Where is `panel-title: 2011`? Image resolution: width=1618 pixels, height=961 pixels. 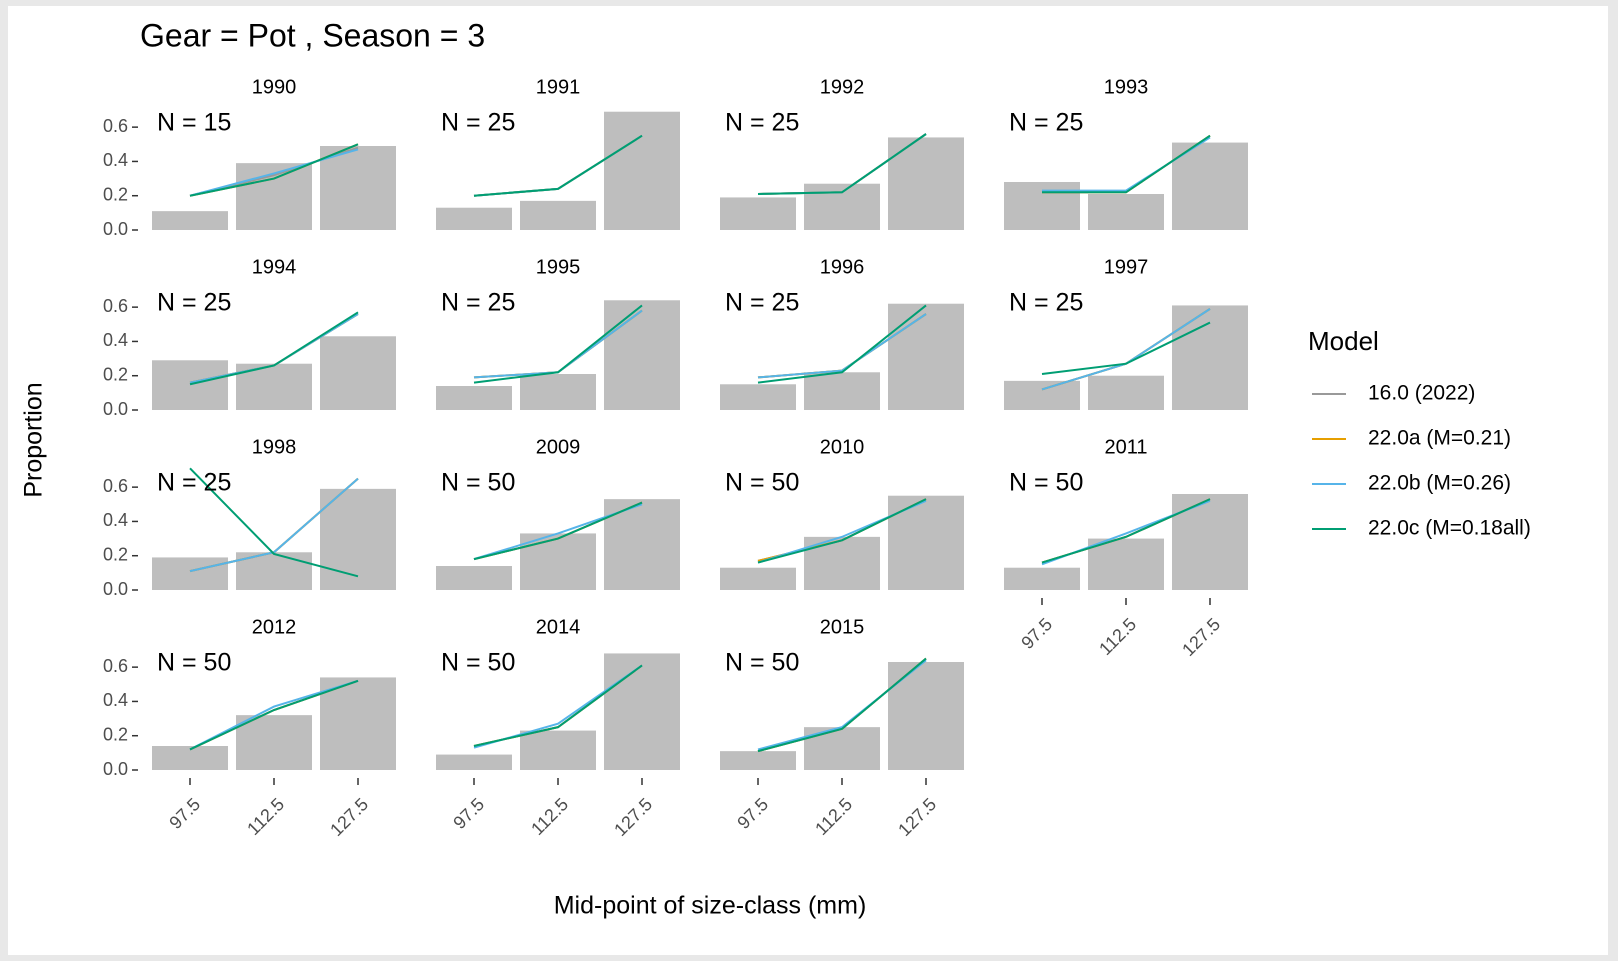
panel-title: 2011 is located at coordinates (1125, 447).